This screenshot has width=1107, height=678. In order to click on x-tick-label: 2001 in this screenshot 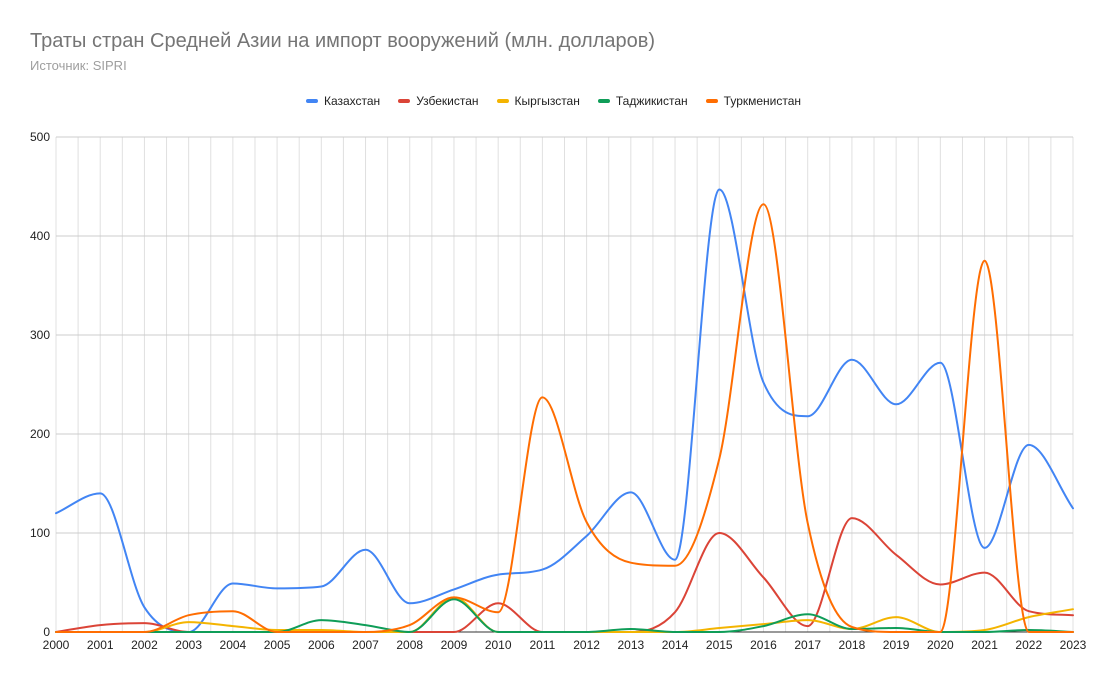, I will do `click(100, 645)`.